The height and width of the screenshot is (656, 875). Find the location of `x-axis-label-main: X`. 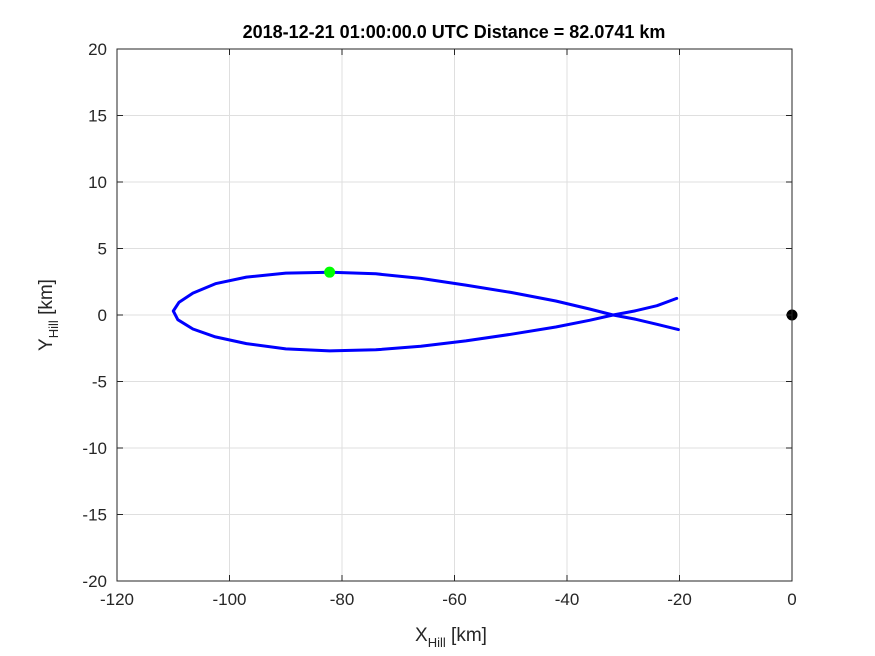

x-axis-label-main: X is located at coordinates (421, 635).